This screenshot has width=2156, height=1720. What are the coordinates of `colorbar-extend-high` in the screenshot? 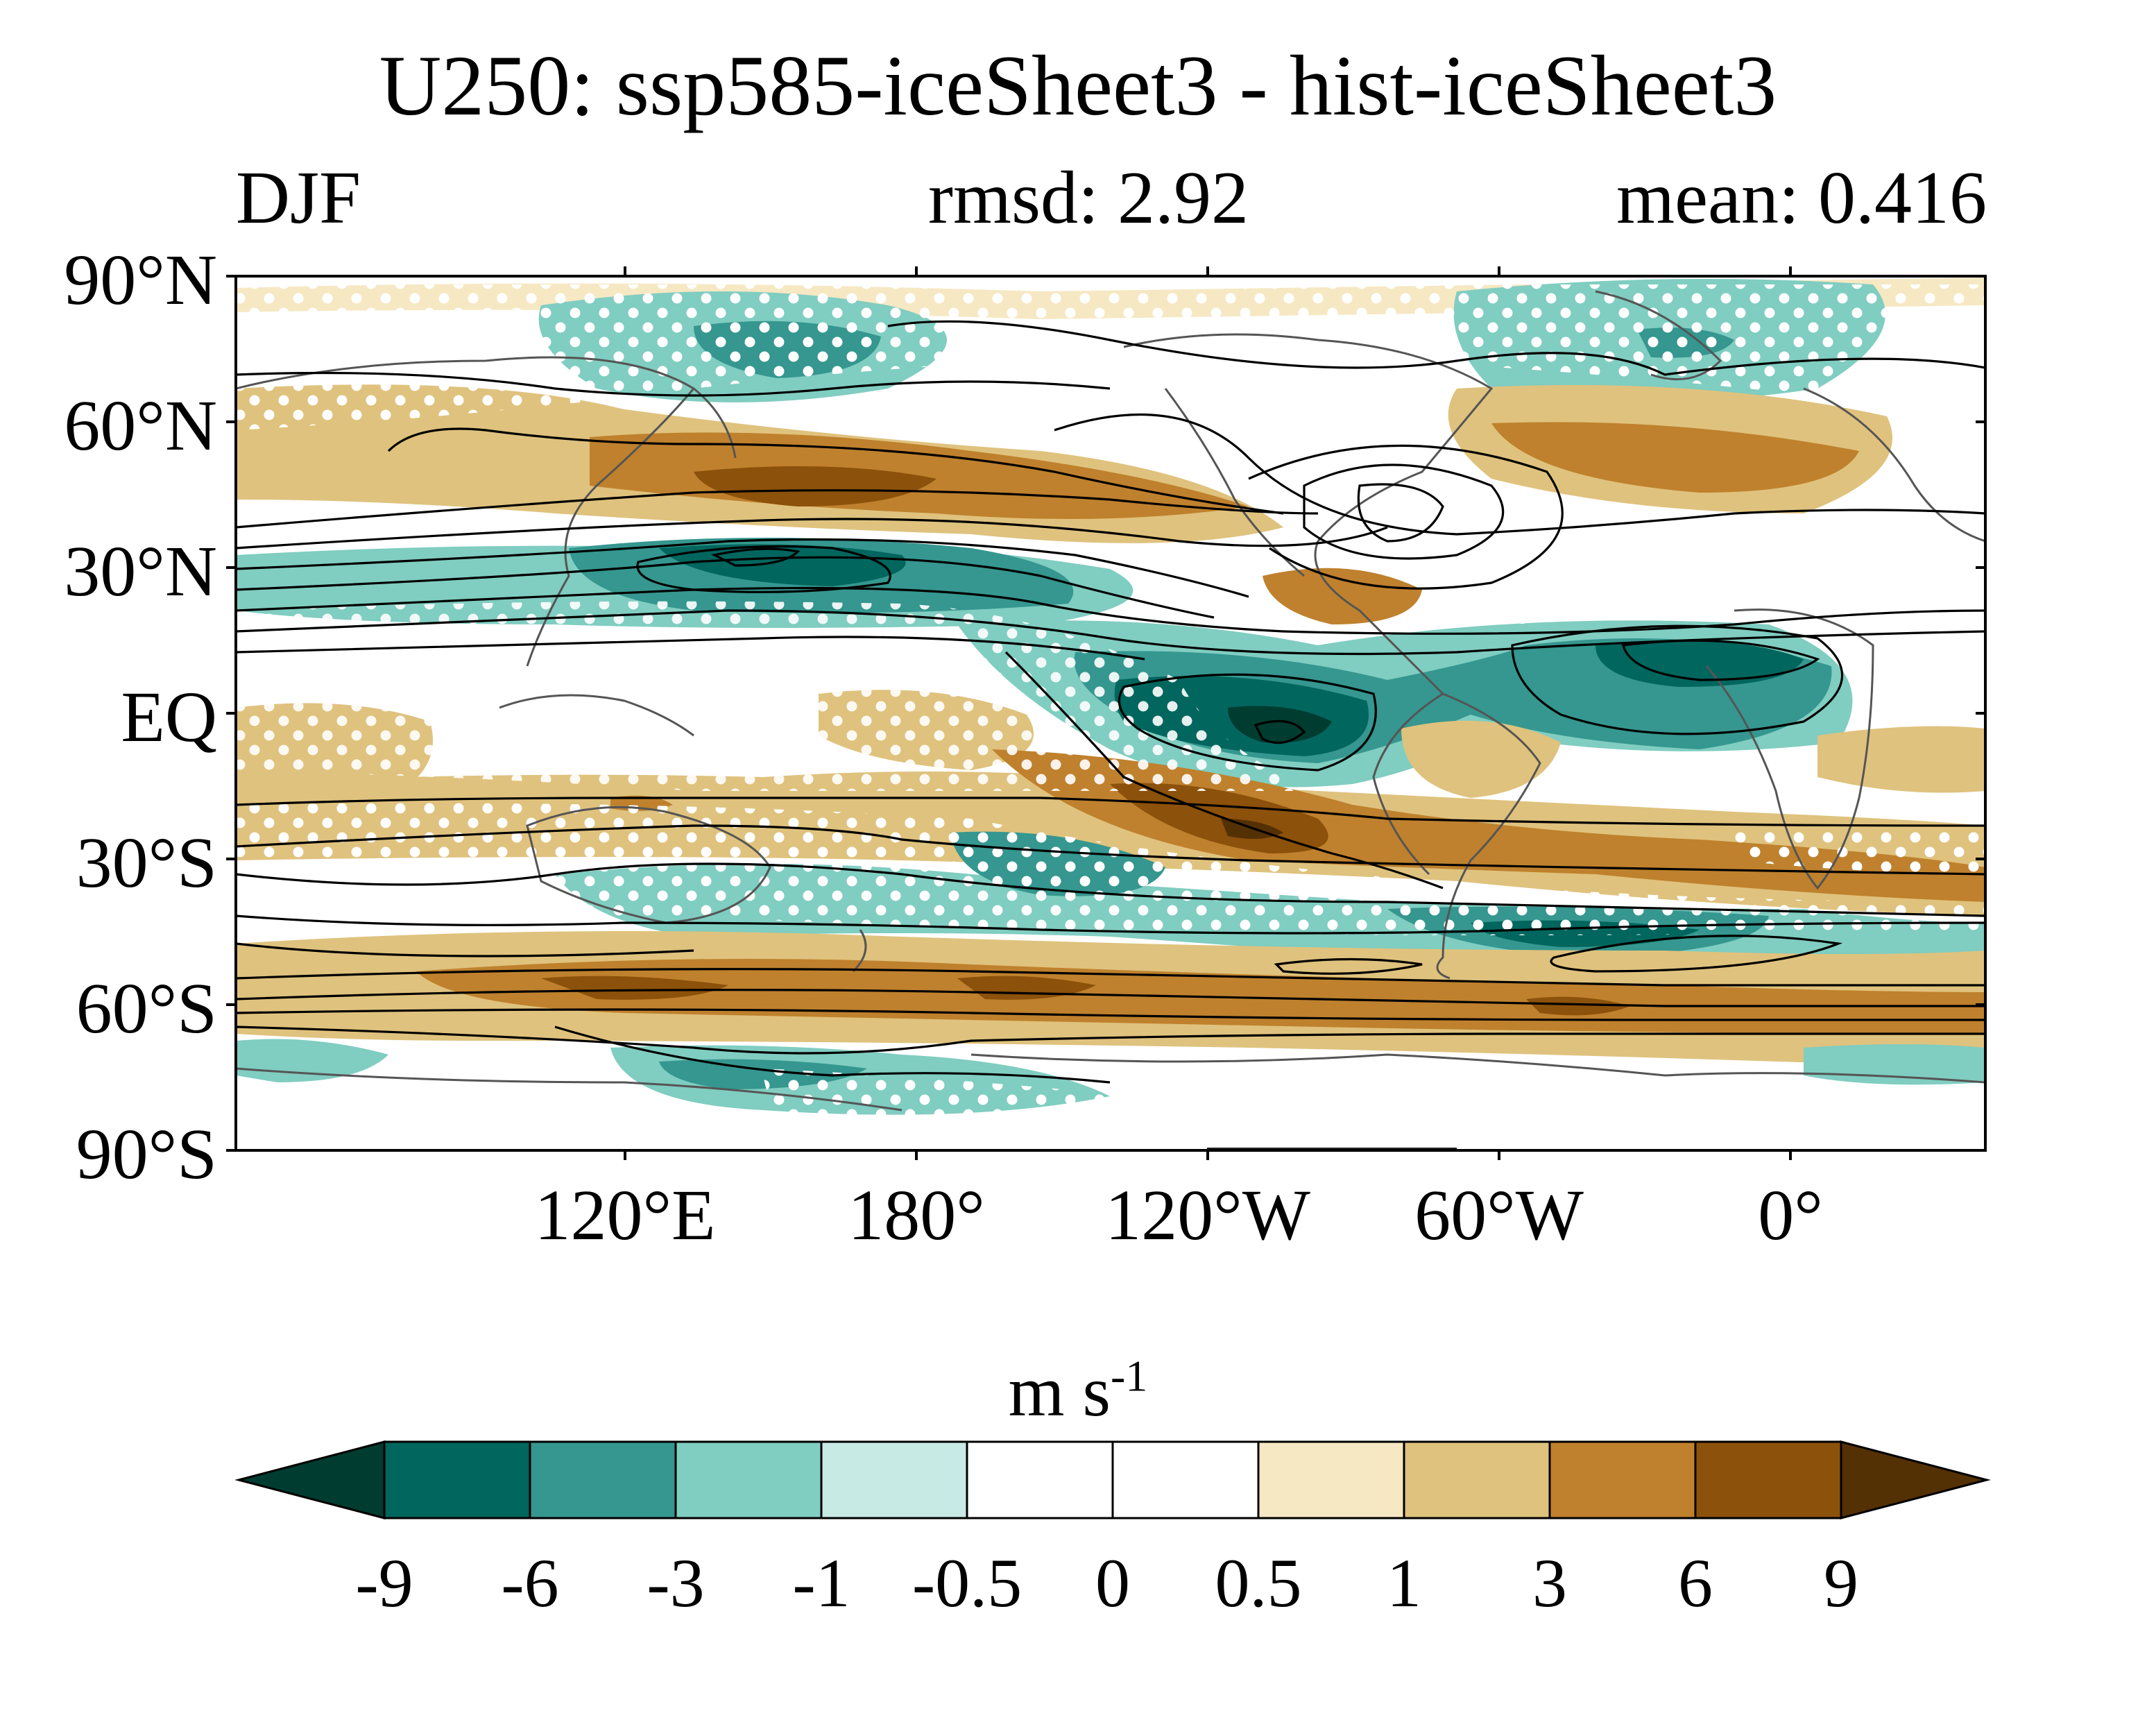 It's located at (1915, 1479).